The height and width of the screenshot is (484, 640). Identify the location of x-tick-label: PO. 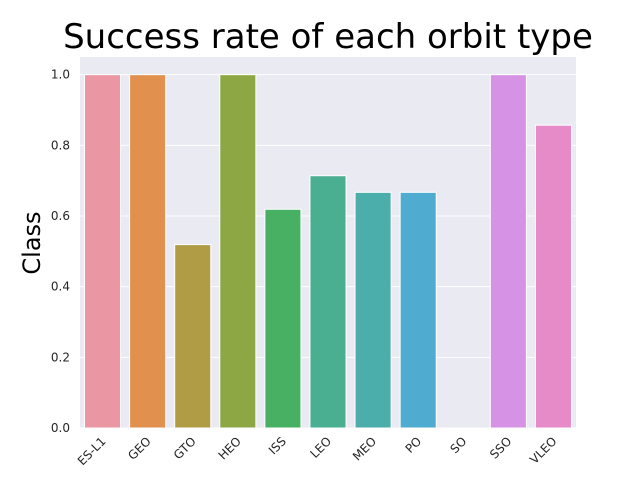
(414, 445).